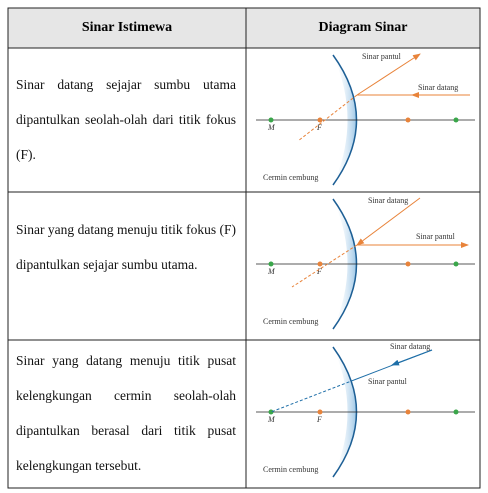  What do you see at coordinates (393, 365) in the screenshot?
I see `ray-line` at bounding box center [393, 365].